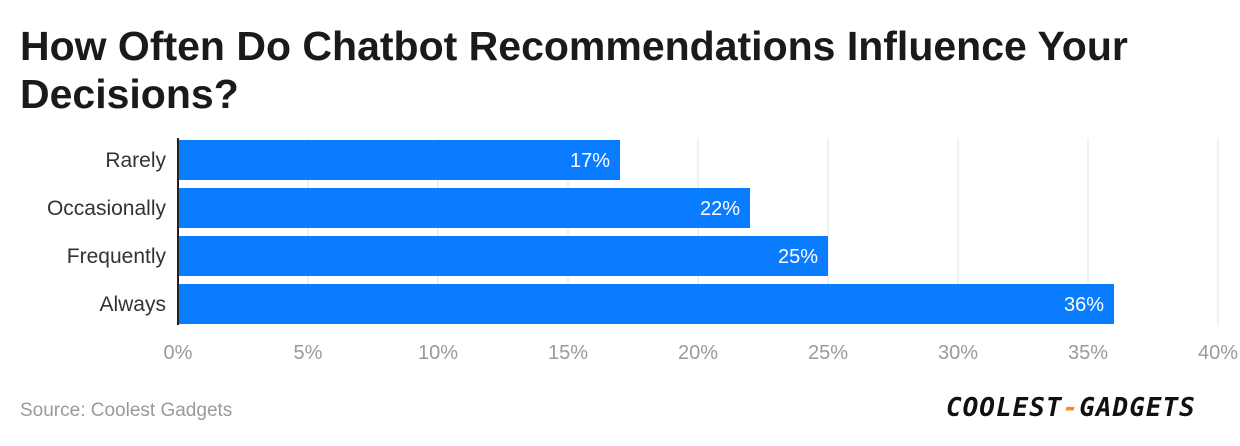 Image resolution: width=1240 pixels, height=446 pixels. I want to click on x-tick-label: 10%, so click(438, 353).